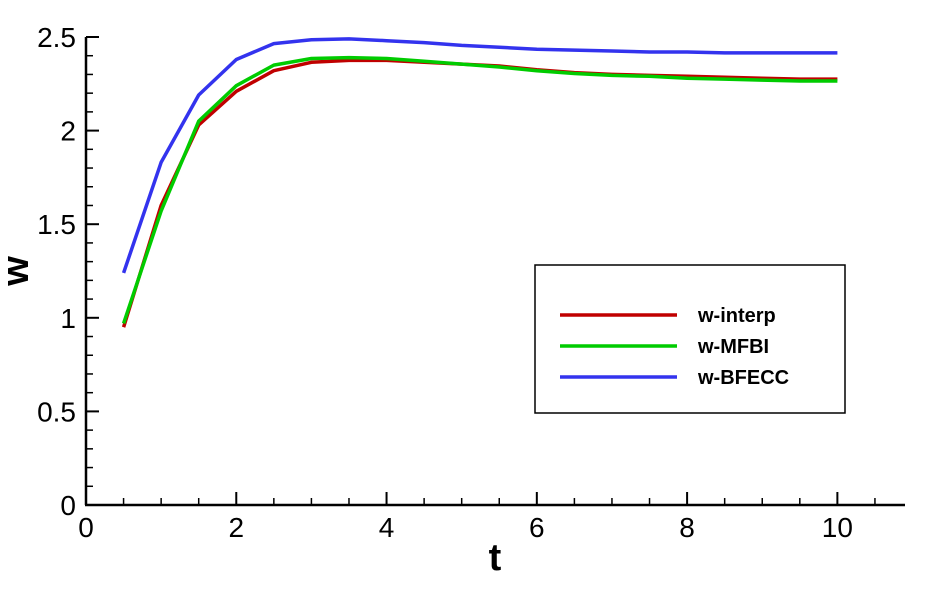 Image resolution: width=939 pixels, height=591 pixels. What do you see at coordinates (495, 558) in the screenshot?
I see `x-axis-title: t` at bounding box center [495, 558].